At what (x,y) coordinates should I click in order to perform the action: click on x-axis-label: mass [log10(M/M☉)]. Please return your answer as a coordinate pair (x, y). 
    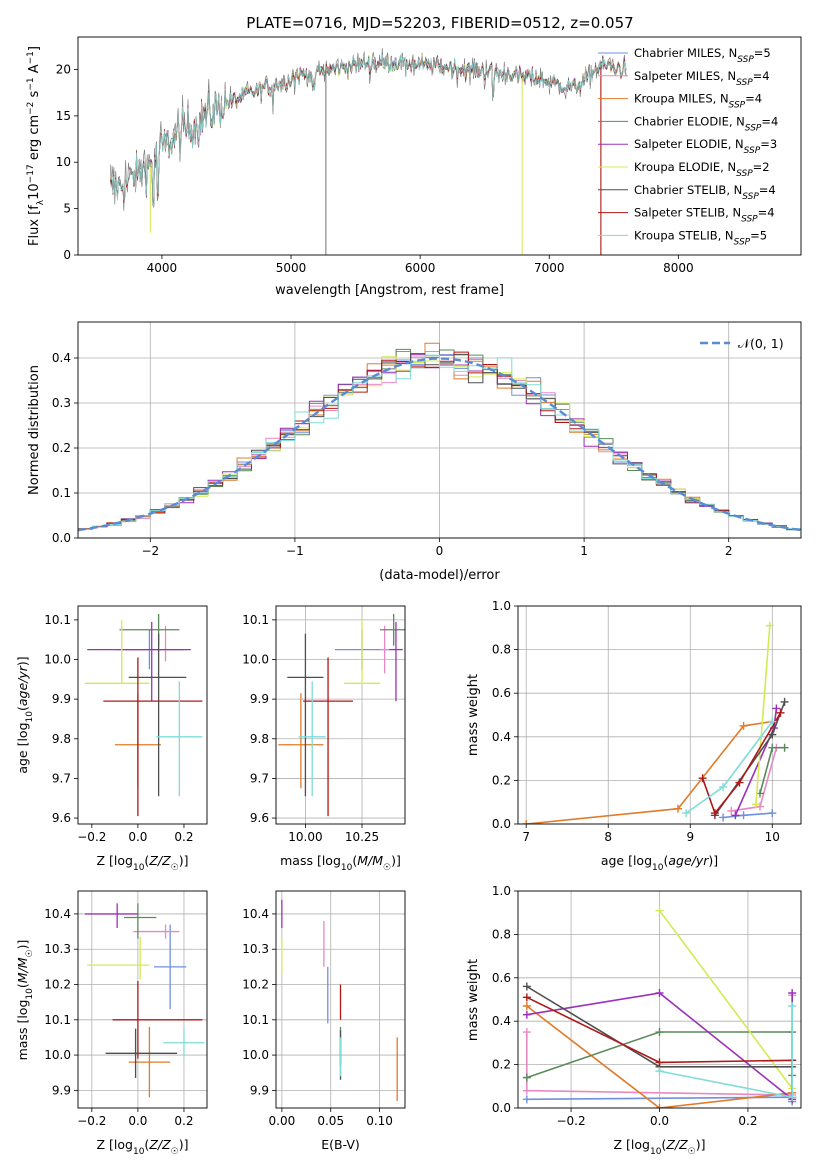
    Looking at the image, I should click on (340, 863).